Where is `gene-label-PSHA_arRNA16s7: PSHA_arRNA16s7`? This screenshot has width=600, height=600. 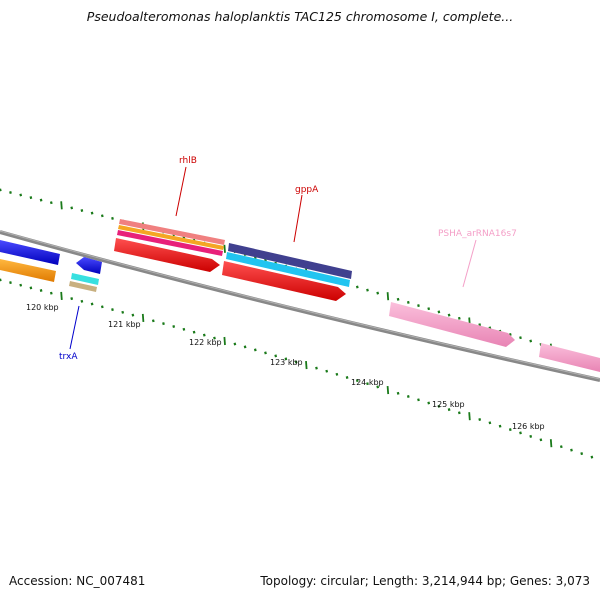
gene-label-PSHA_arRNA16s7: PSHA_arRNA16s7 is located at coordinates (477, 234).